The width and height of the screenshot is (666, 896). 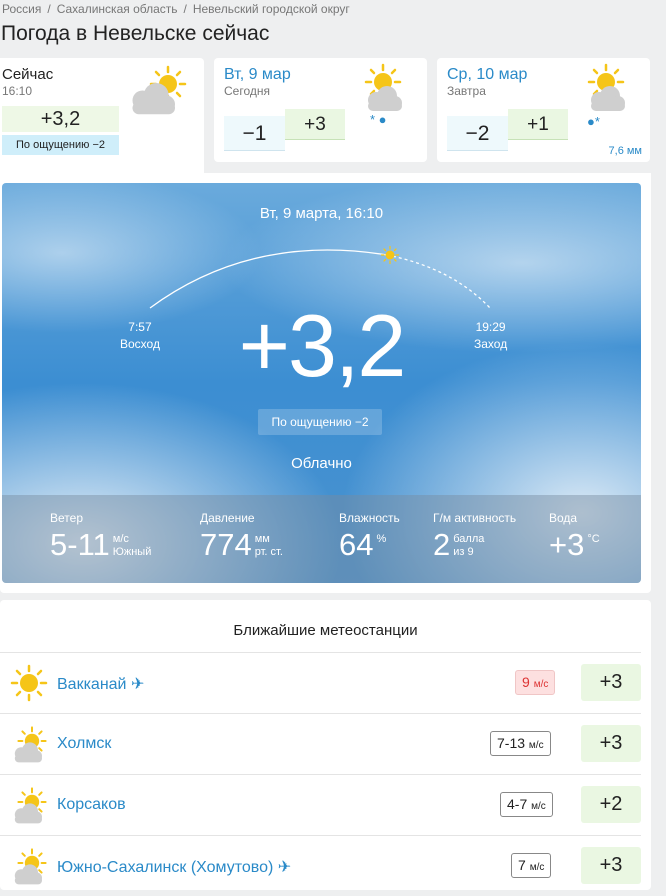 I want to click on feels-like-badge: По ощущению −2, so click(x=320, y=422).